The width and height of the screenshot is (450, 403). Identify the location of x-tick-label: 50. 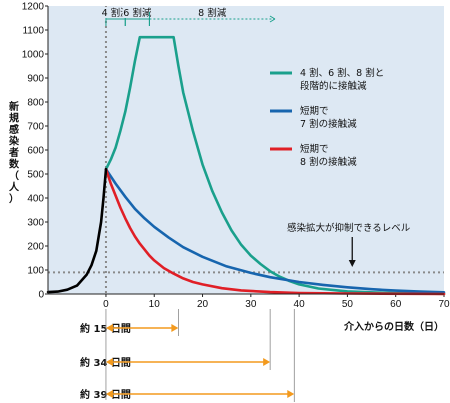
(348, 304).